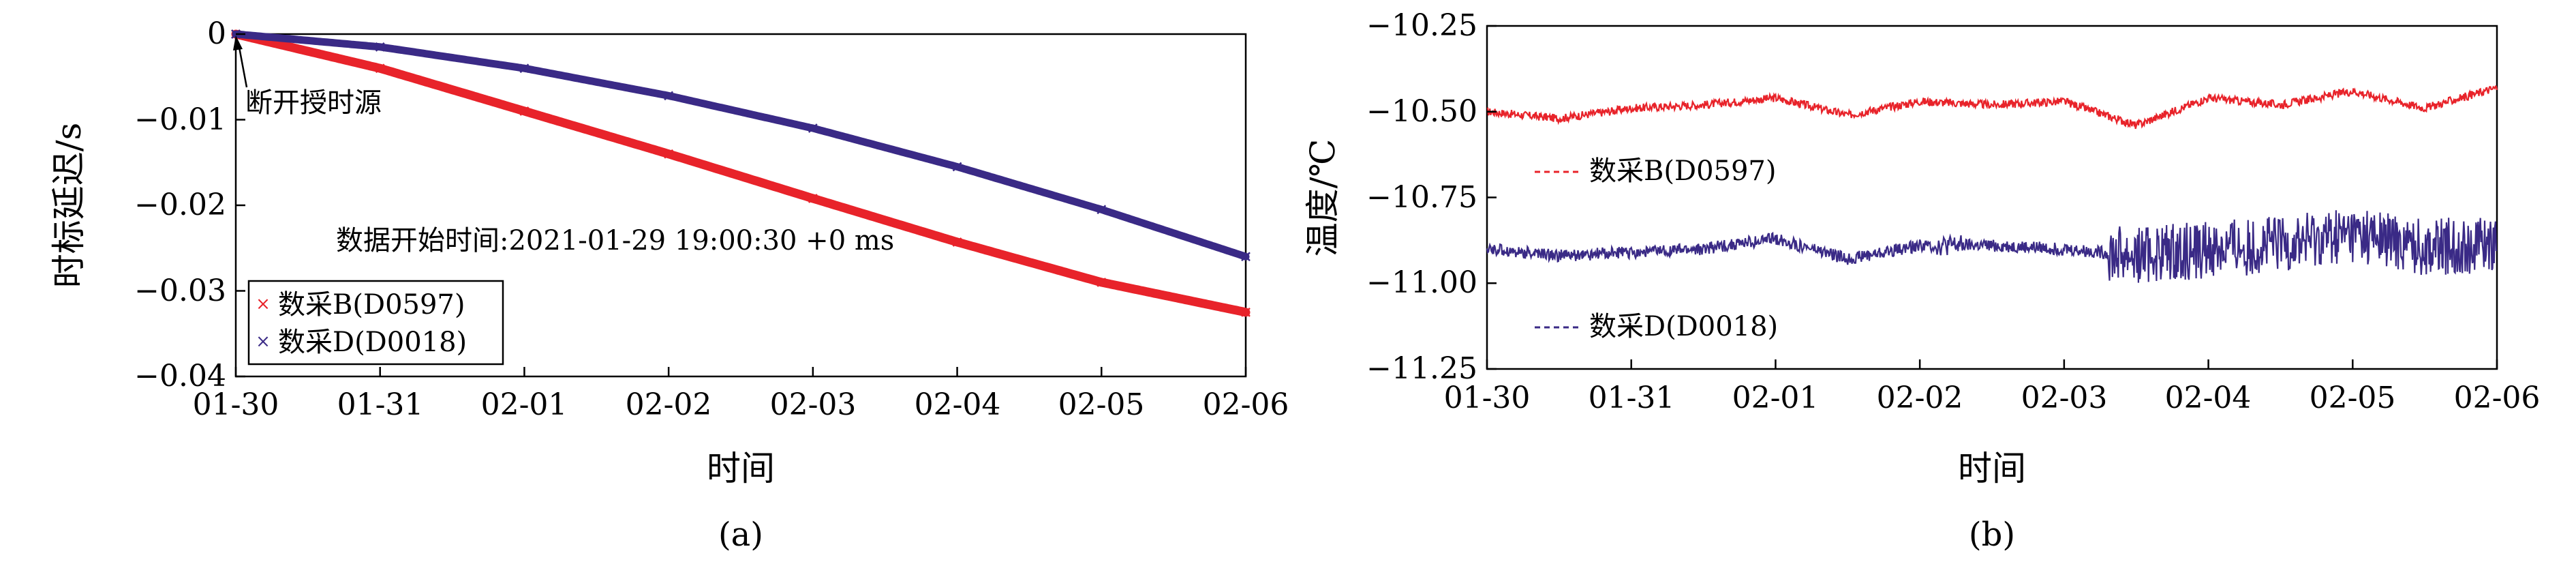 The image size is (2576, 564). I want to click on panel-b-x-tick-label: 02-04, so click(2208, 398).